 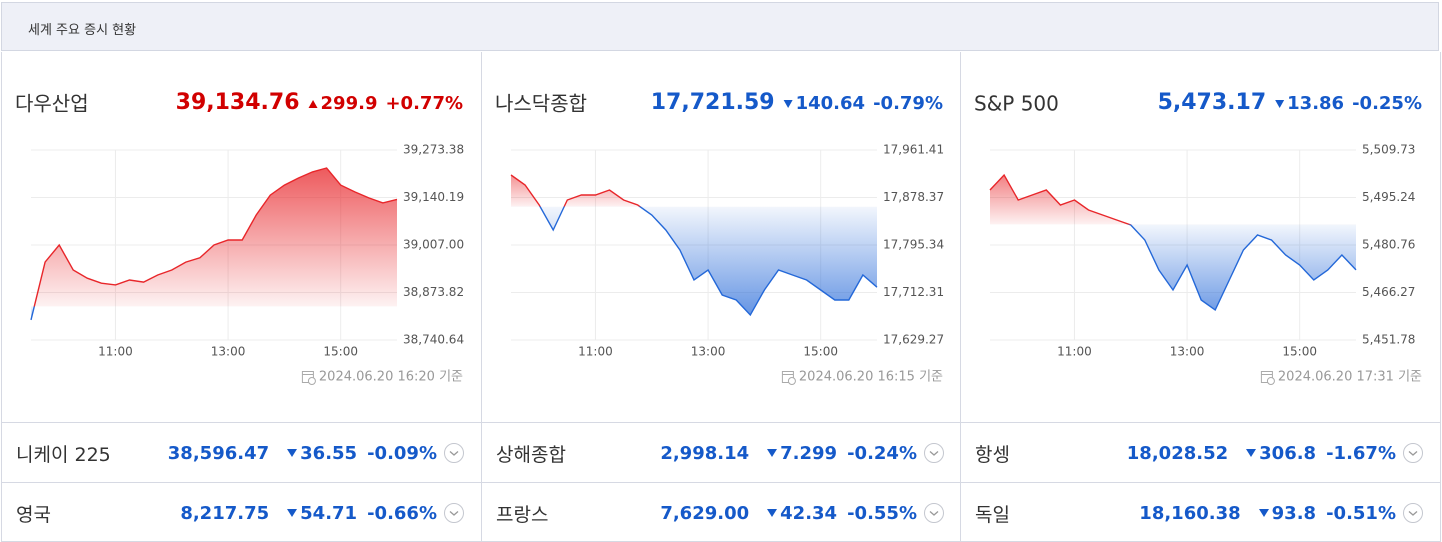 What do you see at coordinates (992, 514) in the screenshot?
I see `index-name: 독일` at bounding box center [992, 514].